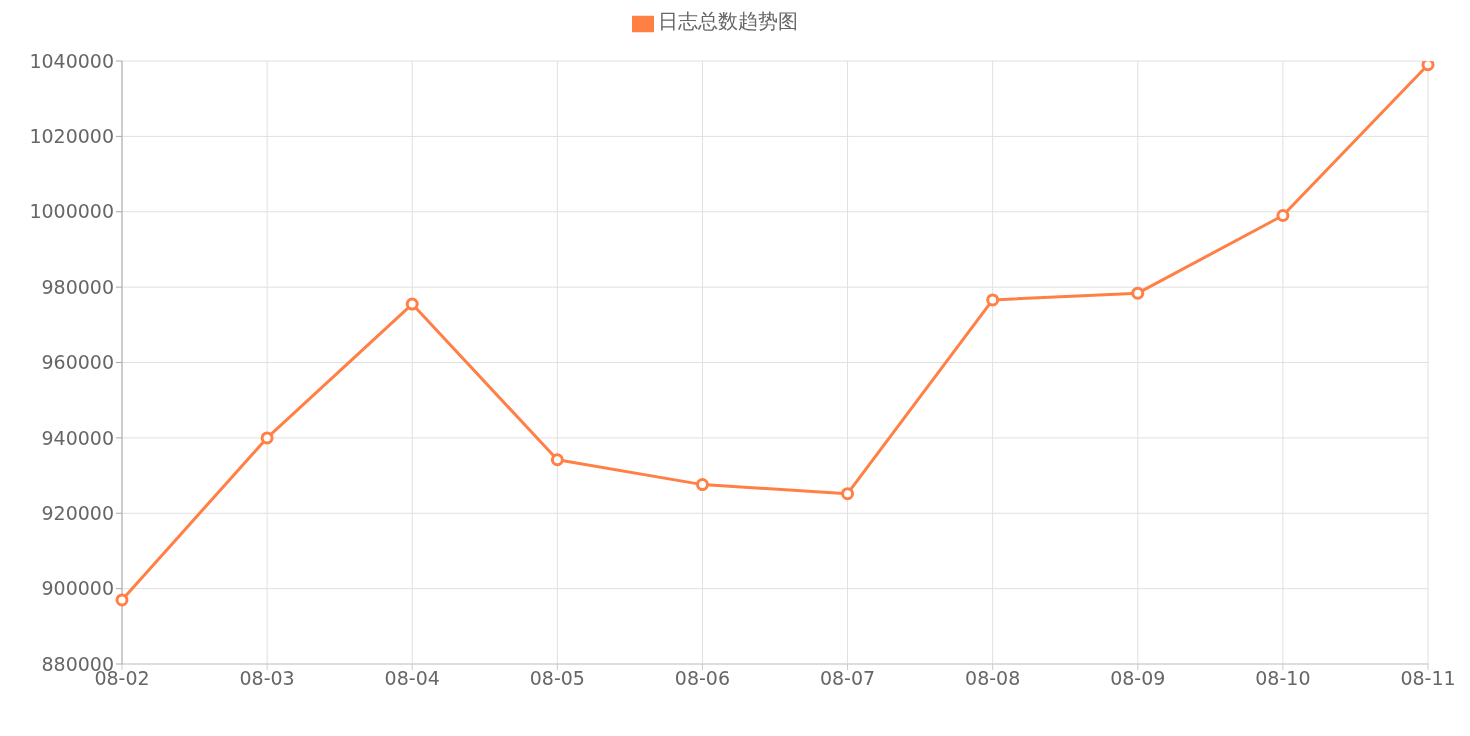  What do you see at coordinates (71, 60) in the screenshot?
I see `y-tick-label: 1040000` at bounding box center [71, 60].